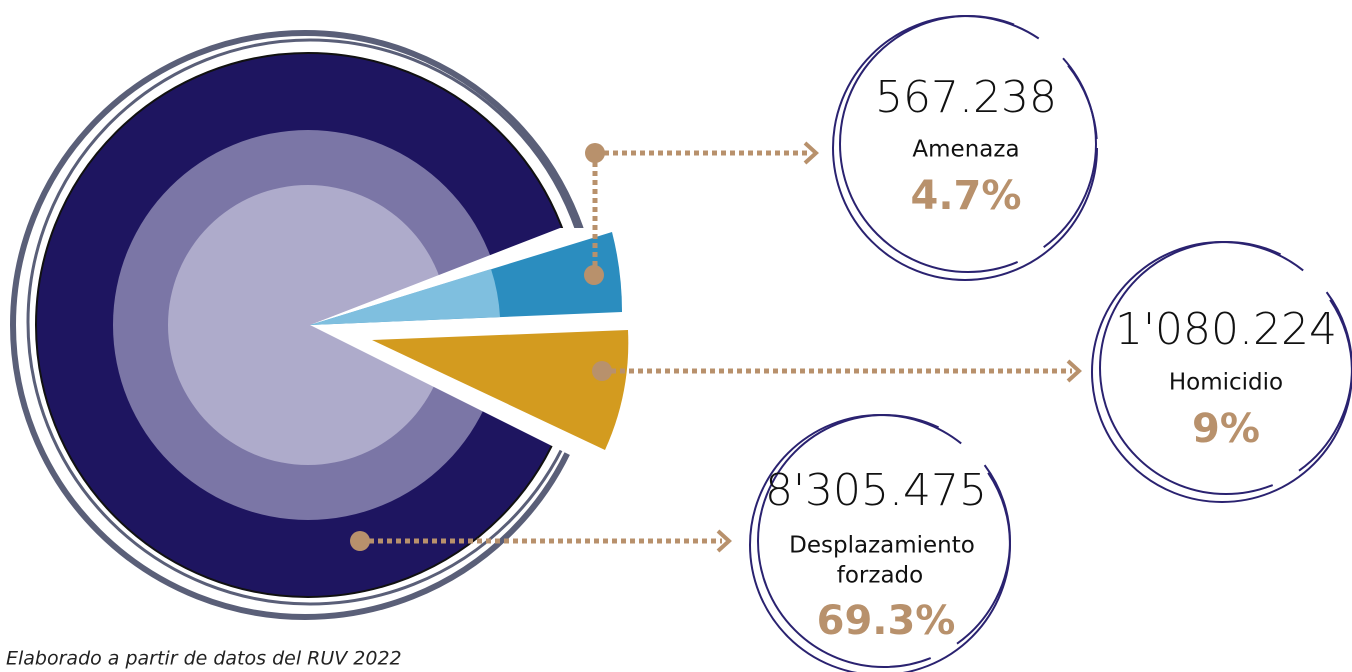  What do you see at coordinates (308, 325) in the screenshot?
I see `inner-disc` at bounding box center [308, 325].